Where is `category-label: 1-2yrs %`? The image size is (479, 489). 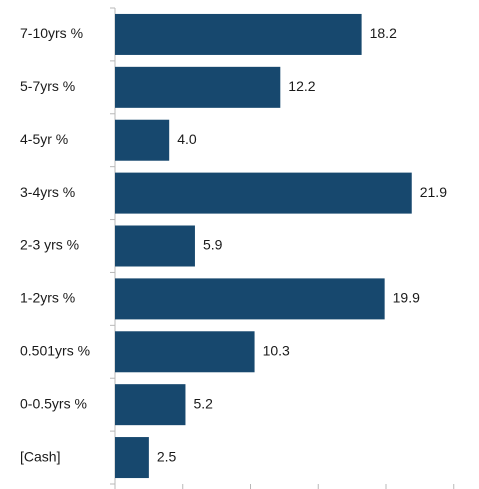 category-label: 1-2yrs % is located at coordinates (47, 298).